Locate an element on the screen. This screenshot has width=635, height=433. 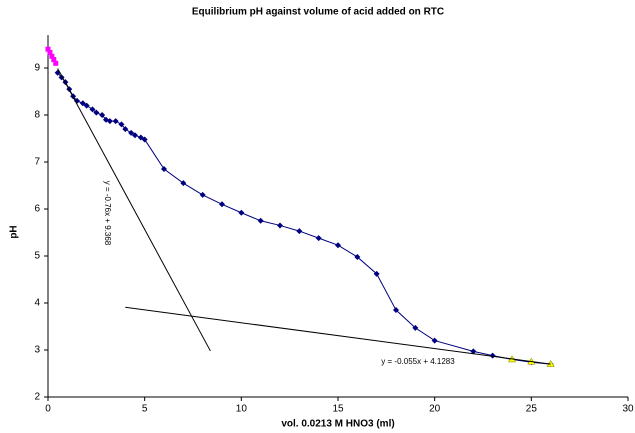
y-tick-label: 4 is located at coordinates (37, 303).